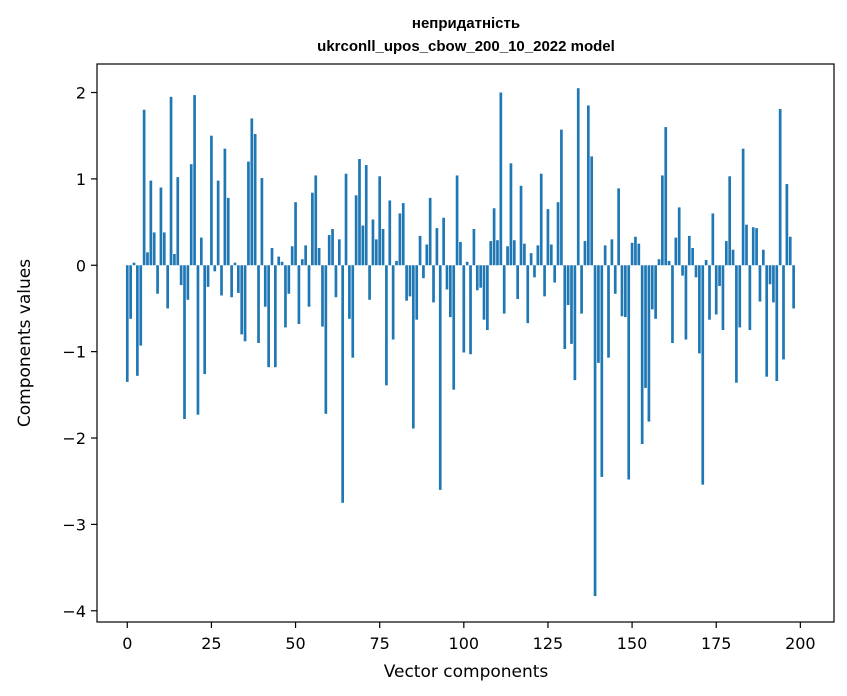 This screenshot has height=696, width=847. I want to click on y-tick-label: 2, so click(81, 93).